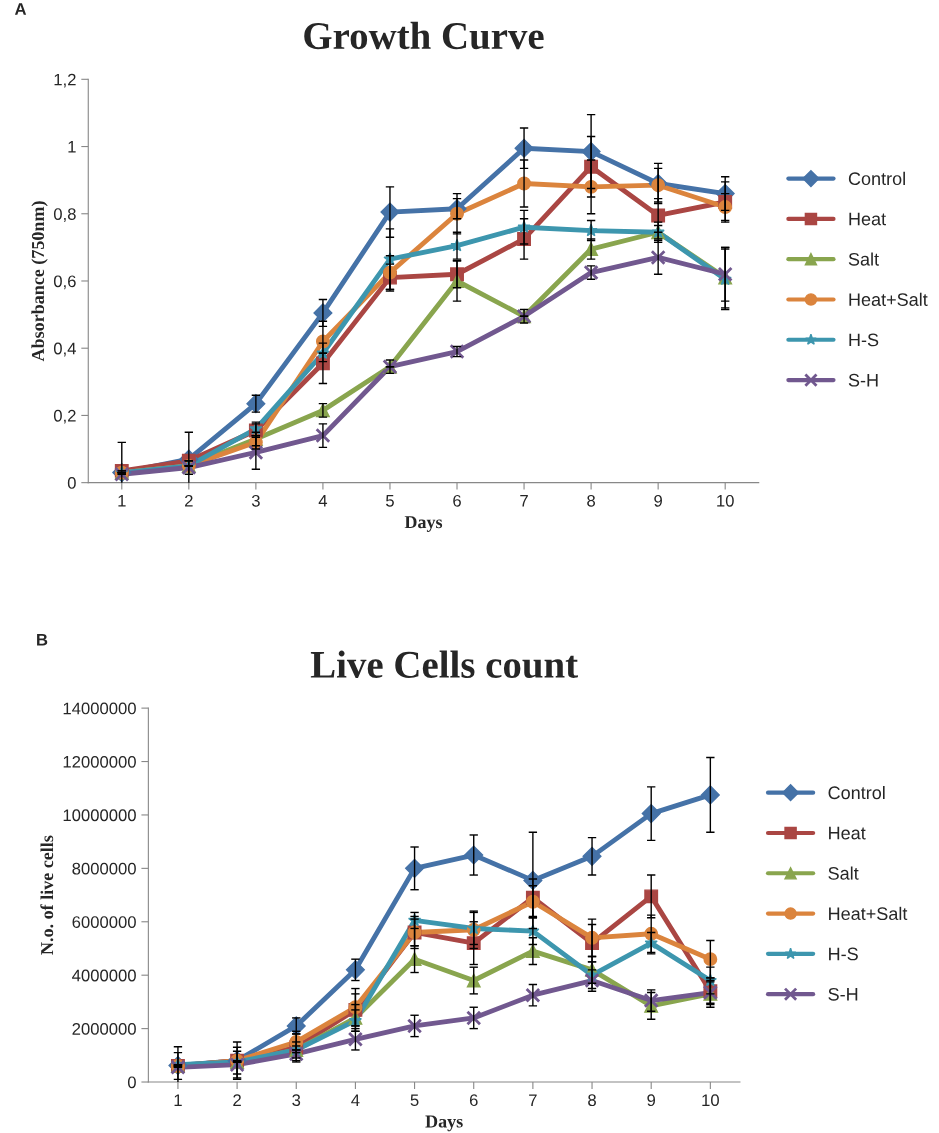 The image size is (939, 1133). I want to click on y-tick-label: 1,2, so click(65, 80).